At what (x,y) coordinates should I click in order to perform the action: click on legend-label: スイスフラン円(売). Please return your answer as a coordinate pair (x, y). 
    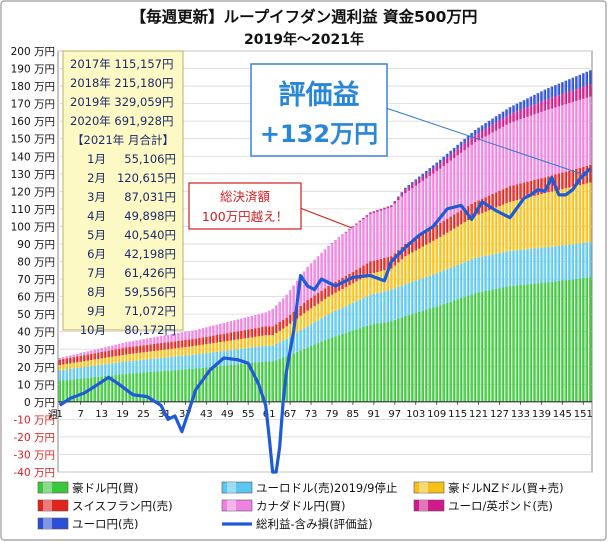
    Looking at the image, I should click on (122, 506).